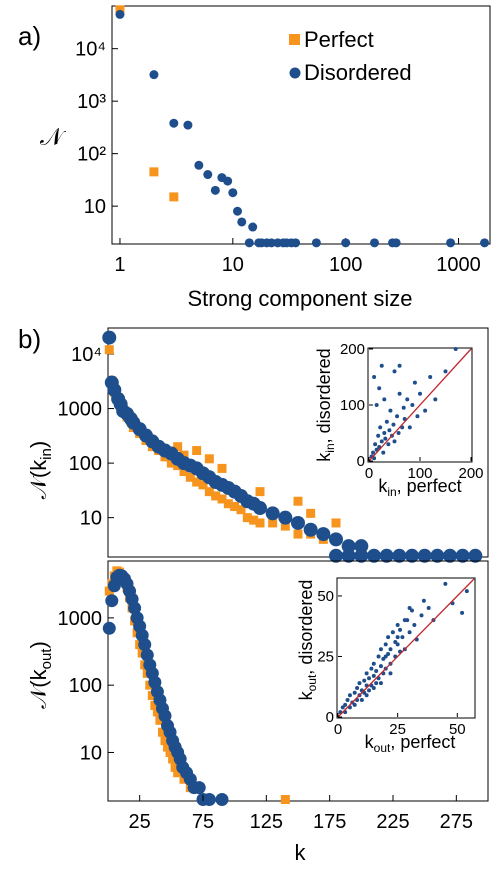 This screenshot has height=871, width=492. What do you see at coordinates (406, 648) in the screenshot?
I see `inset-out-marks` at bounding box center [406, 648].